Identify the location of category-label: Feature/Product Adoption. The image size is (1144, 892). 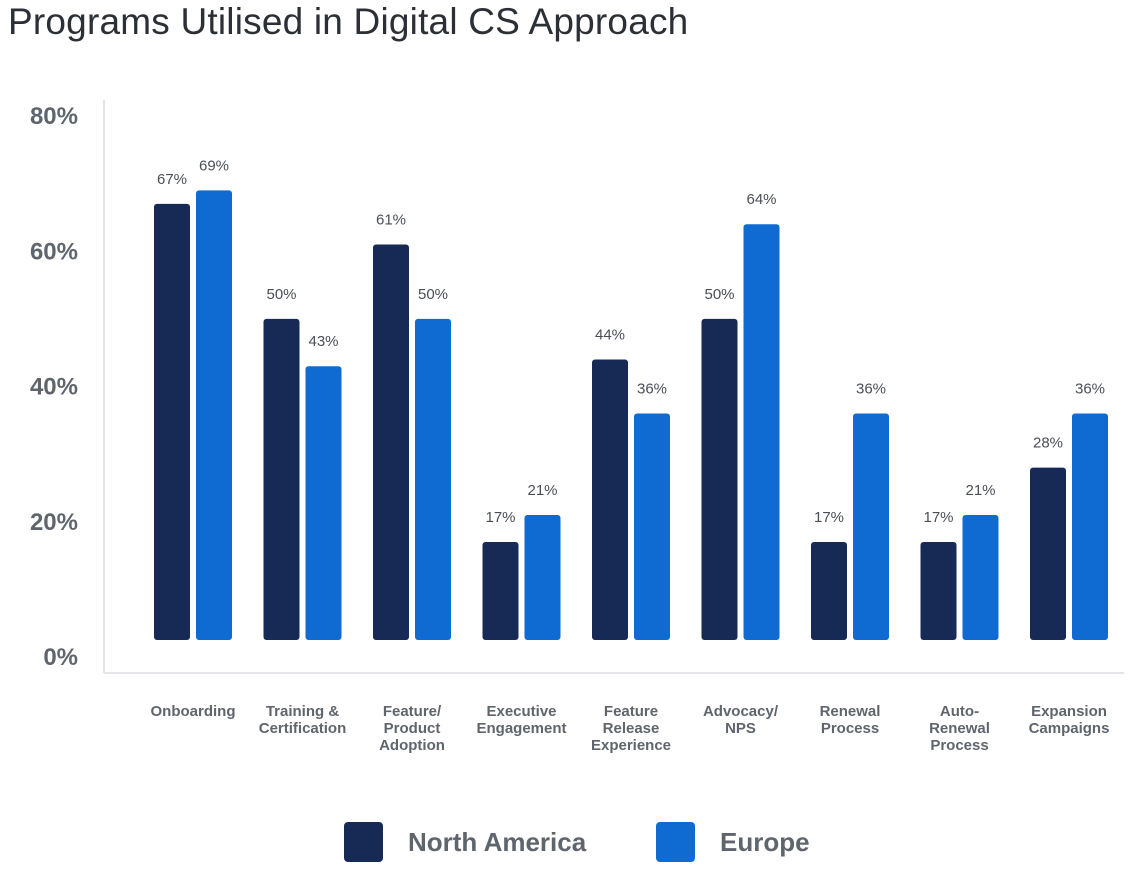
(412, 728).